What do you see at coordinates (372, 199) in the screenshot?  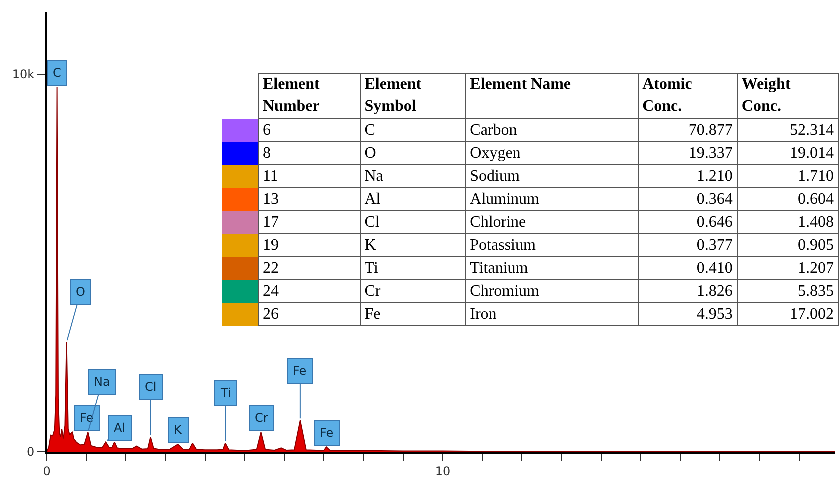 I see `text: Al` at bounding box center [372, 199].